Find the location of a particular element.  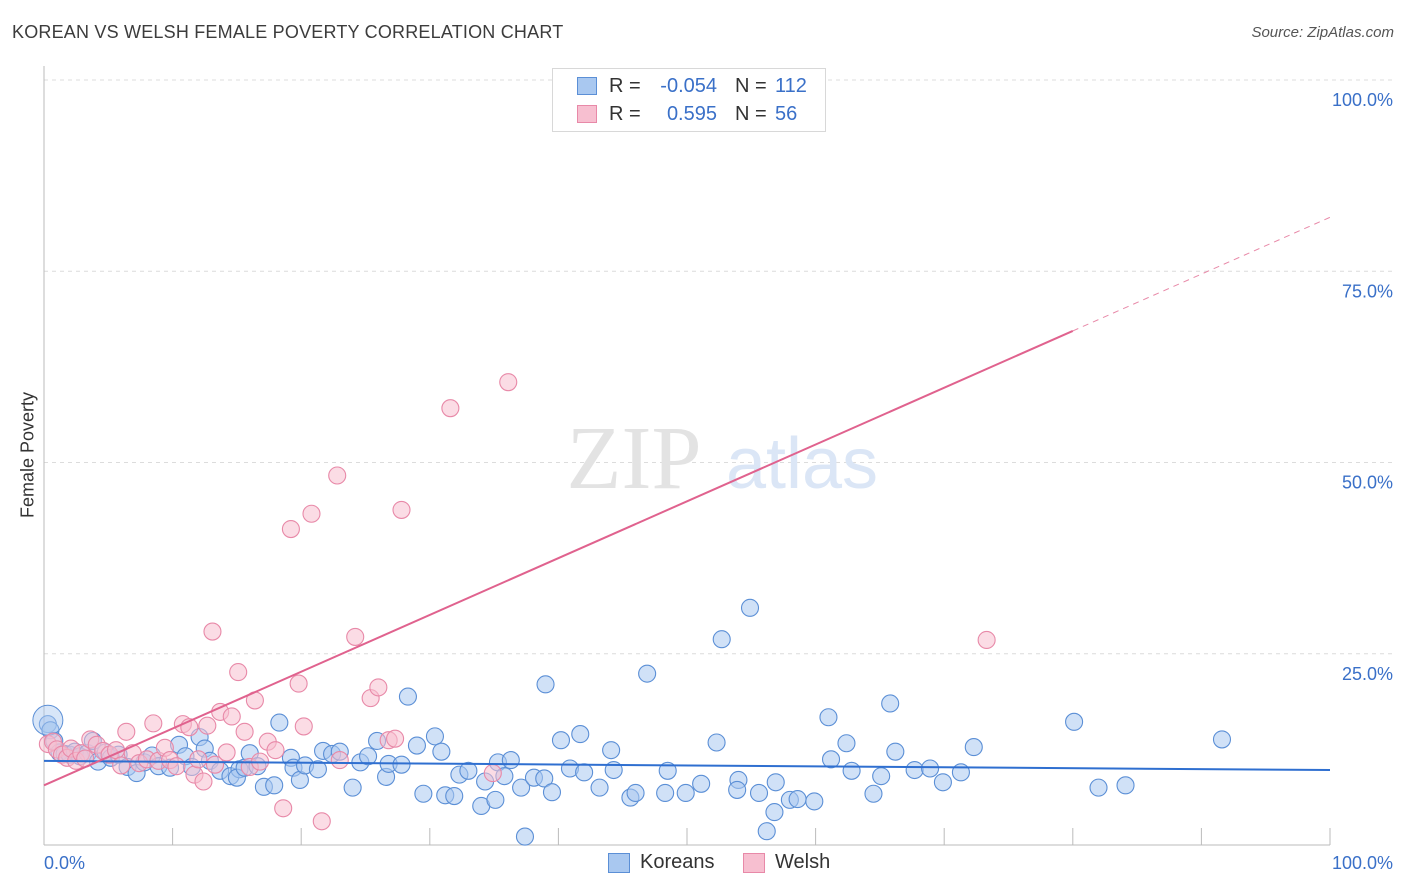

x-tick-label: 0.0% is located at coordinates (64, 863).